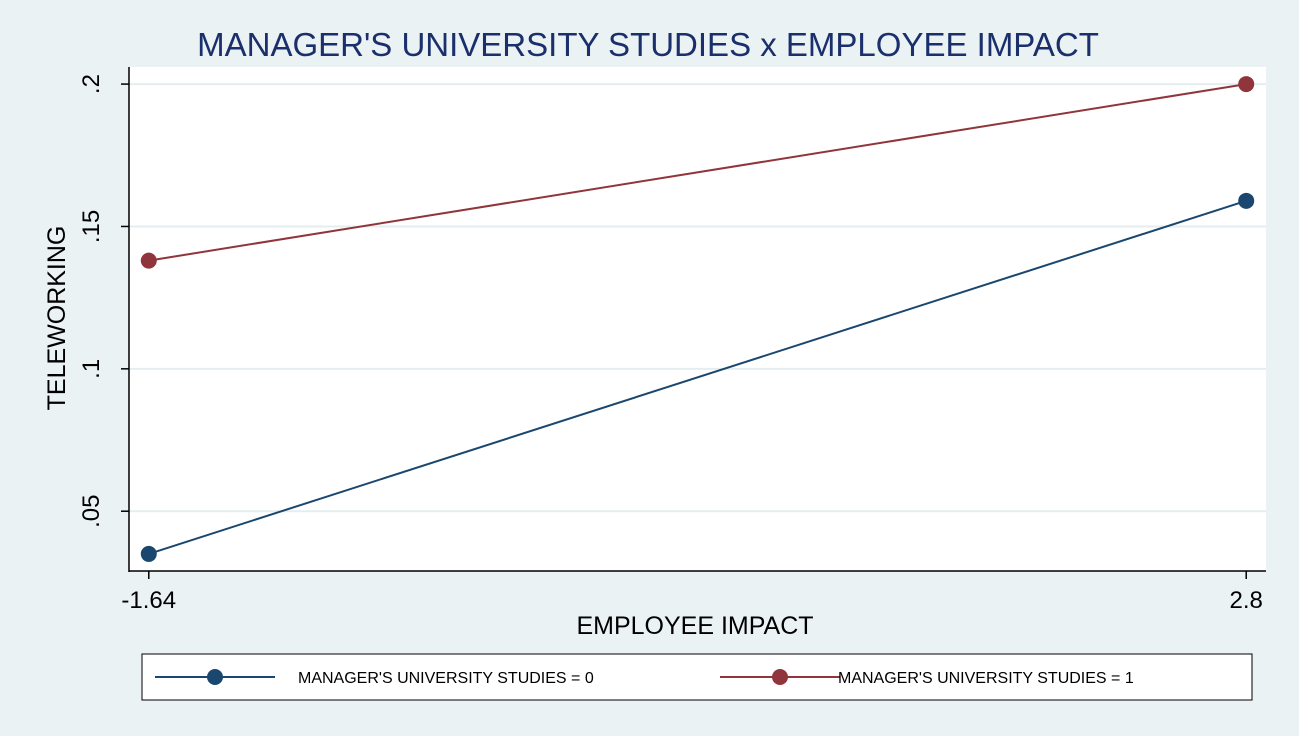 This screenshot has height=736, width=1299. What do you see at coordinates (91, 226) in the screenshot?
I see `y-tick-label: .15` at bounding box center [91, 226].